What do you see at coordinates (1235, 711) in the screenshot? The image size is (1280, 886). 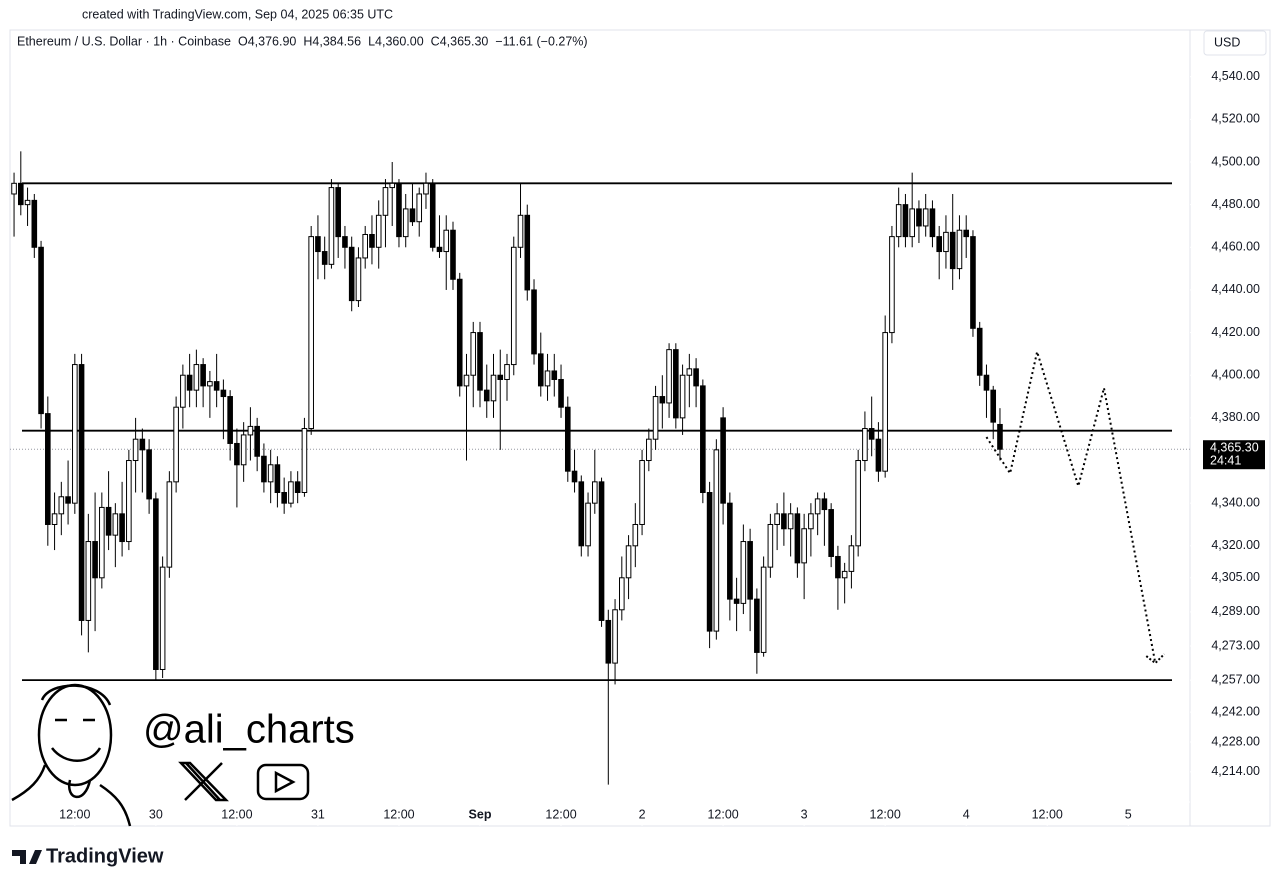 I see `y-tick-label: 4,242.00` at bounding box center [1235, 711].